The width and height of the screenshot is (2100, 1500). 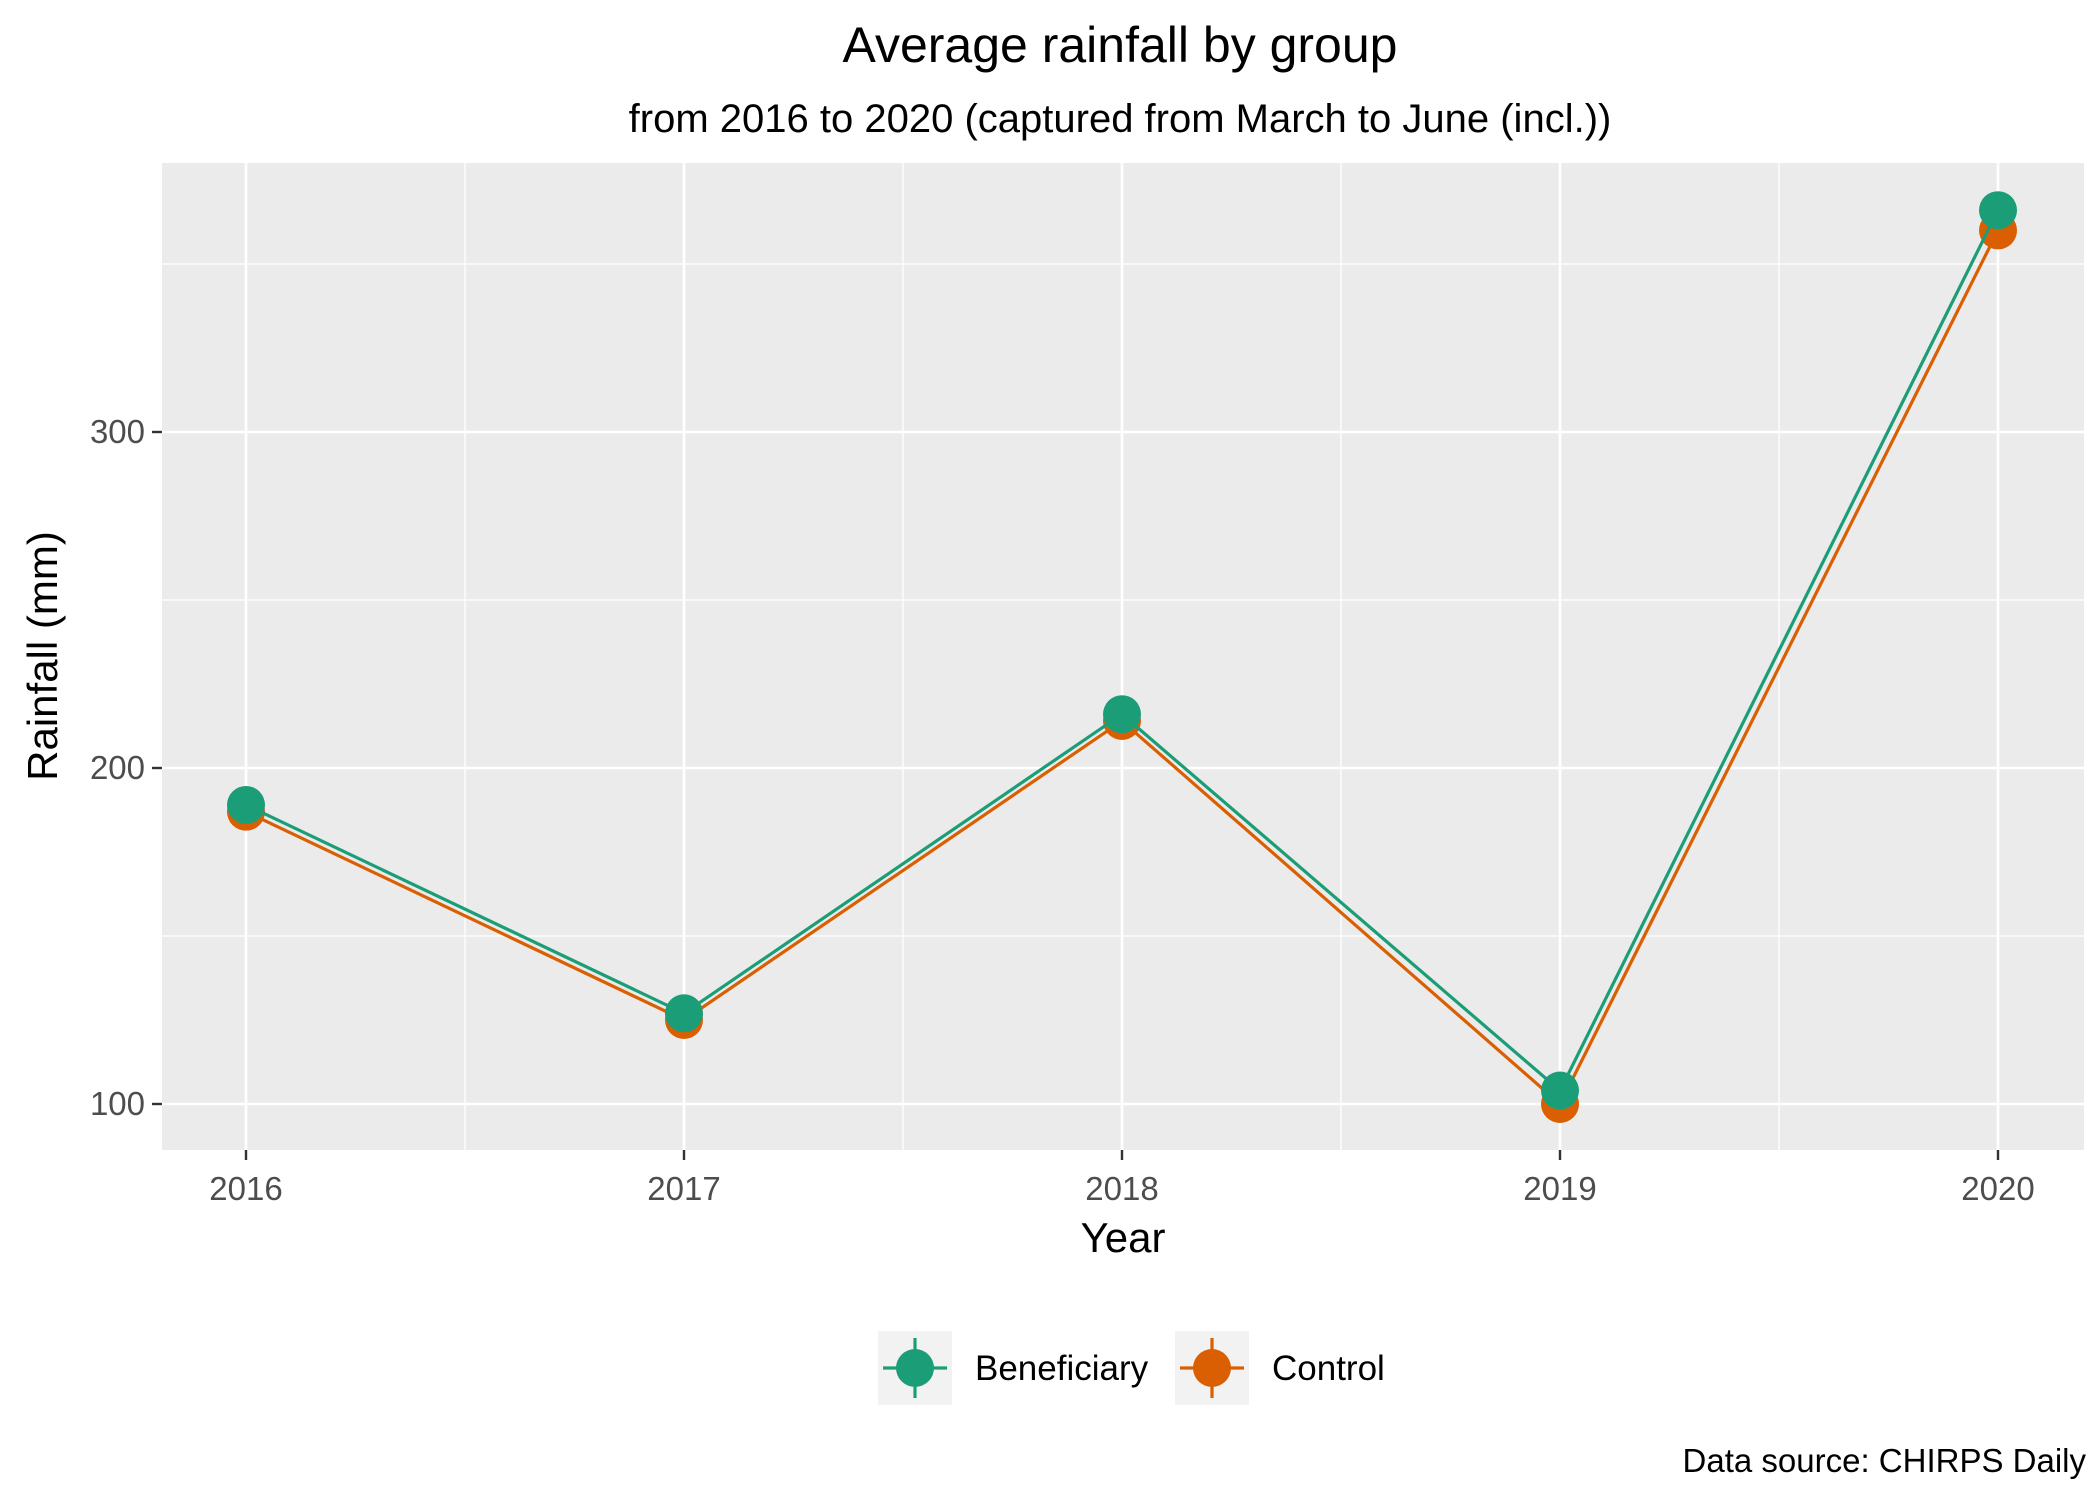 I want to click on x-tick-label: 2019, so click(x=1559, y=1188).